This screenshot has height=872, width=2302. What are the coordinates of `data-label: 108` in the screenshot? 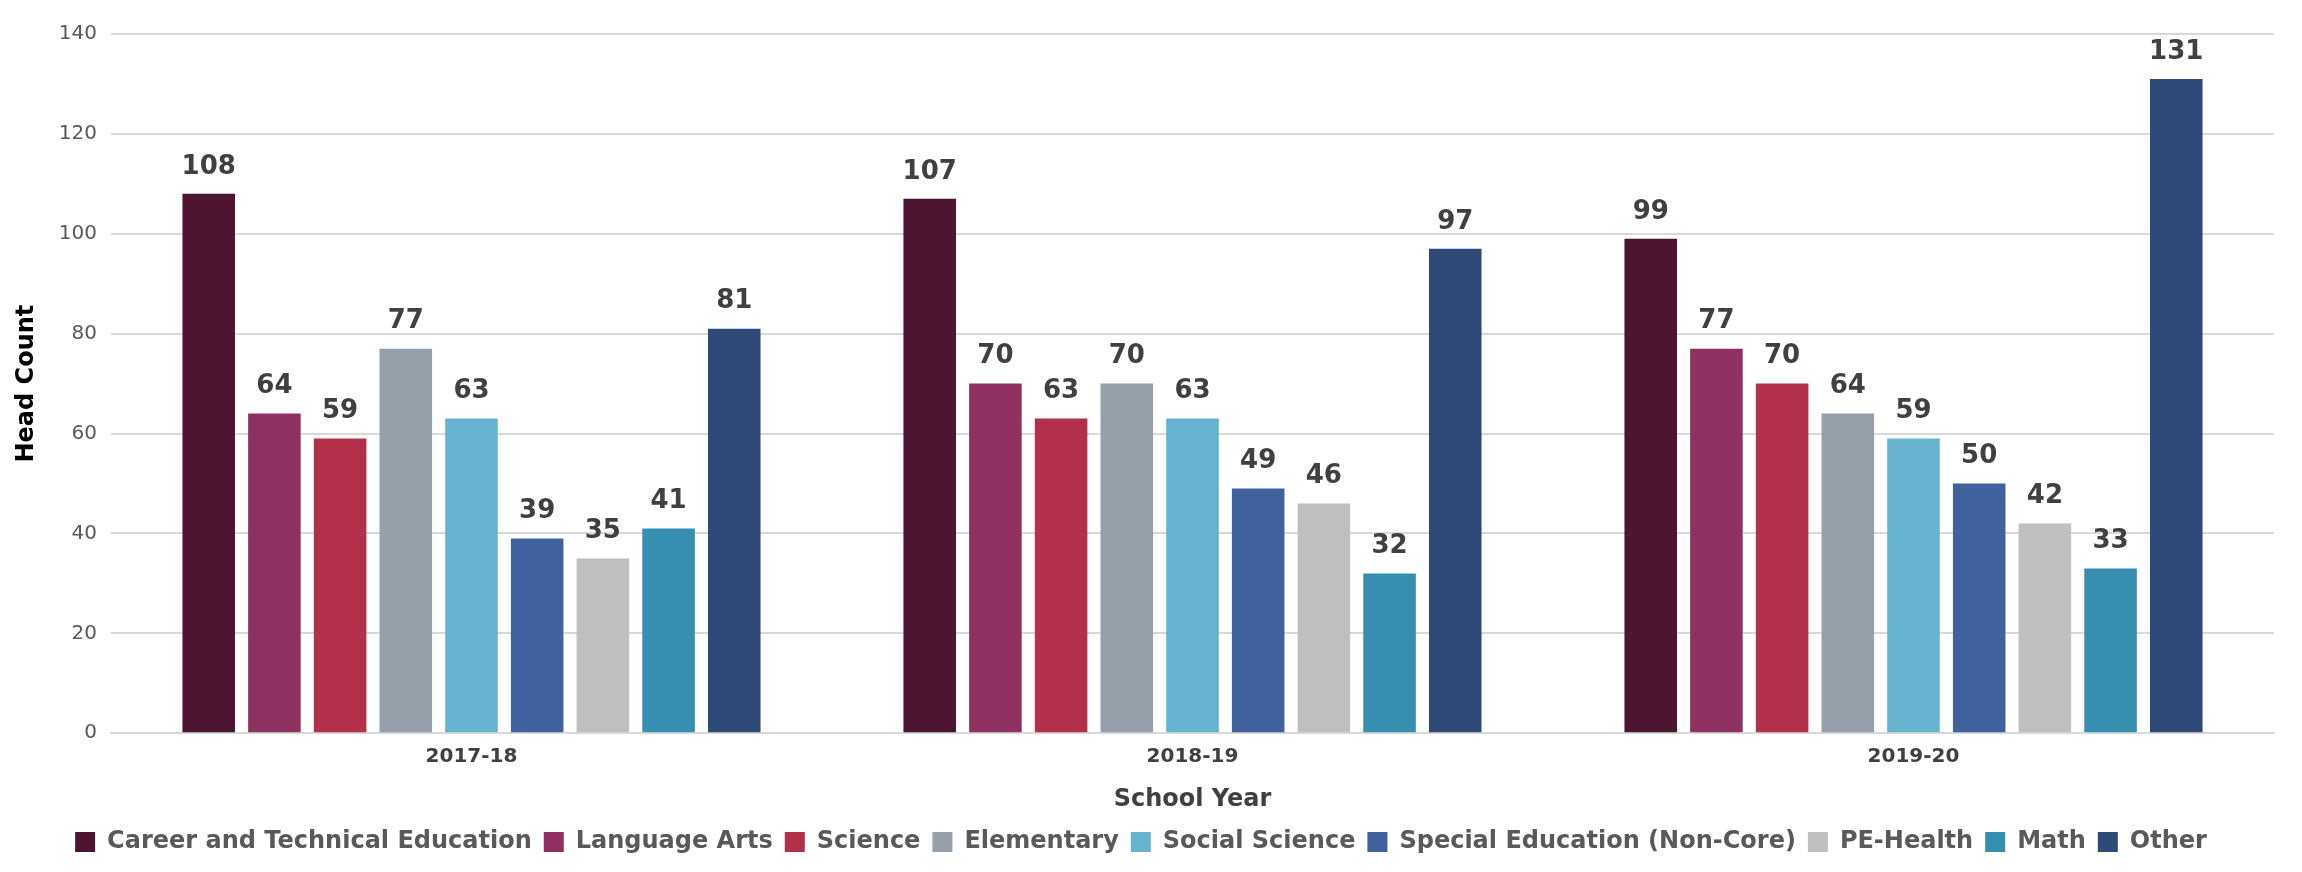 It's located at (208, 164).